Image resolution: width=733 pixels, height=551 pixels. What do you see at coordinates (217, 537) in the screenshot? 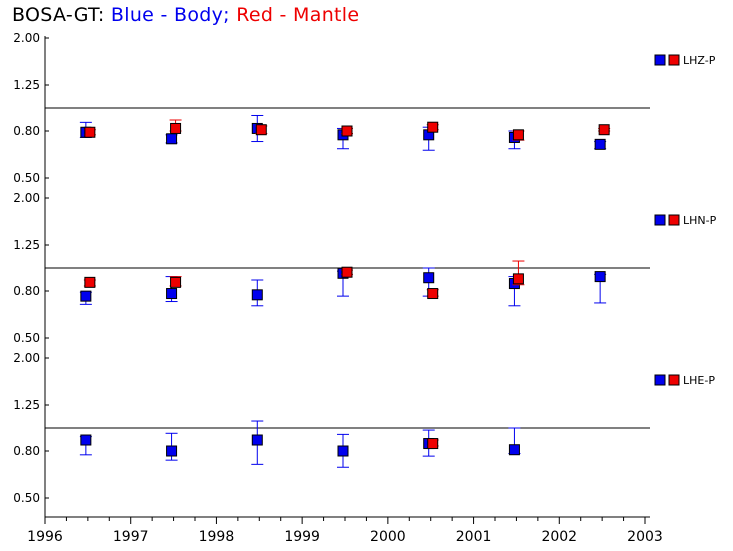
I see `x-tick-label: 1998` at bounding box center [217, 537].